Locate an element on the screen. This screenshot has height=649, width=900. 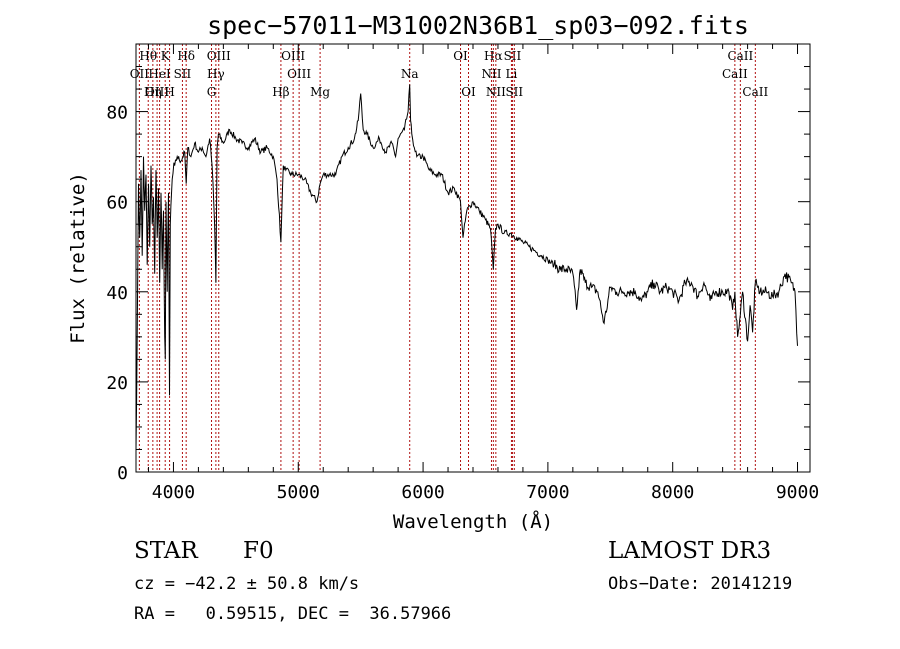
chart-title: spec−57011−M31002N36B1_sp03−092.fits is located at coordinates (478, 25).